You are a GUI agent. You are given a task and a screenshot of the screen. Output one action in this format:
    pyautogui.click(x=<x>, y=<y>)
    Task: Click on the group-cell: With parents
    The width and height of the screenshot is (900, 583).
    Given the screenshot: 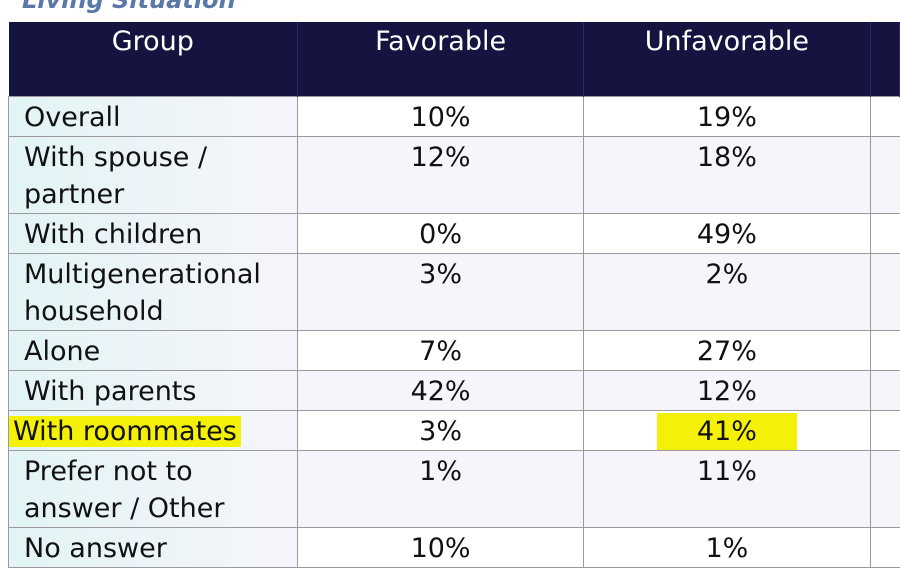 What is the action you would take?
    pyautogui.click(x=153, y=390)
    